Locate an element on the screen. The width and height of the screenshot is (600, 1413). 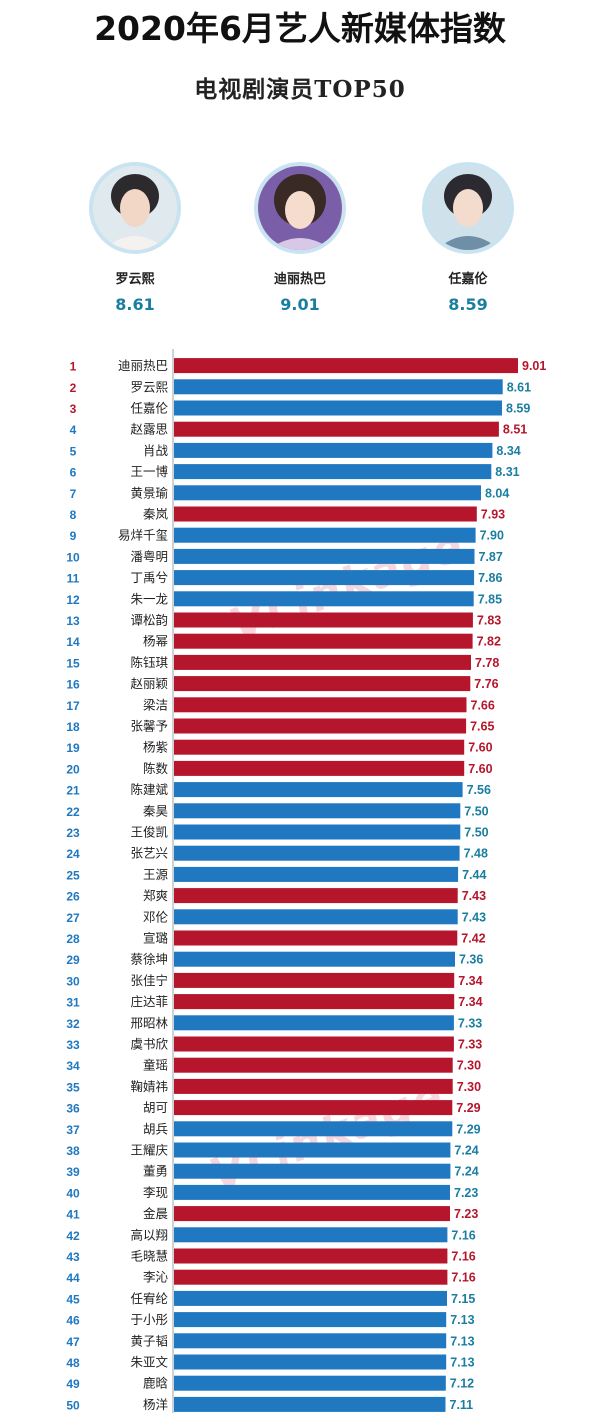
category-label: 罗云熙 is located at coordinates (149, 386).